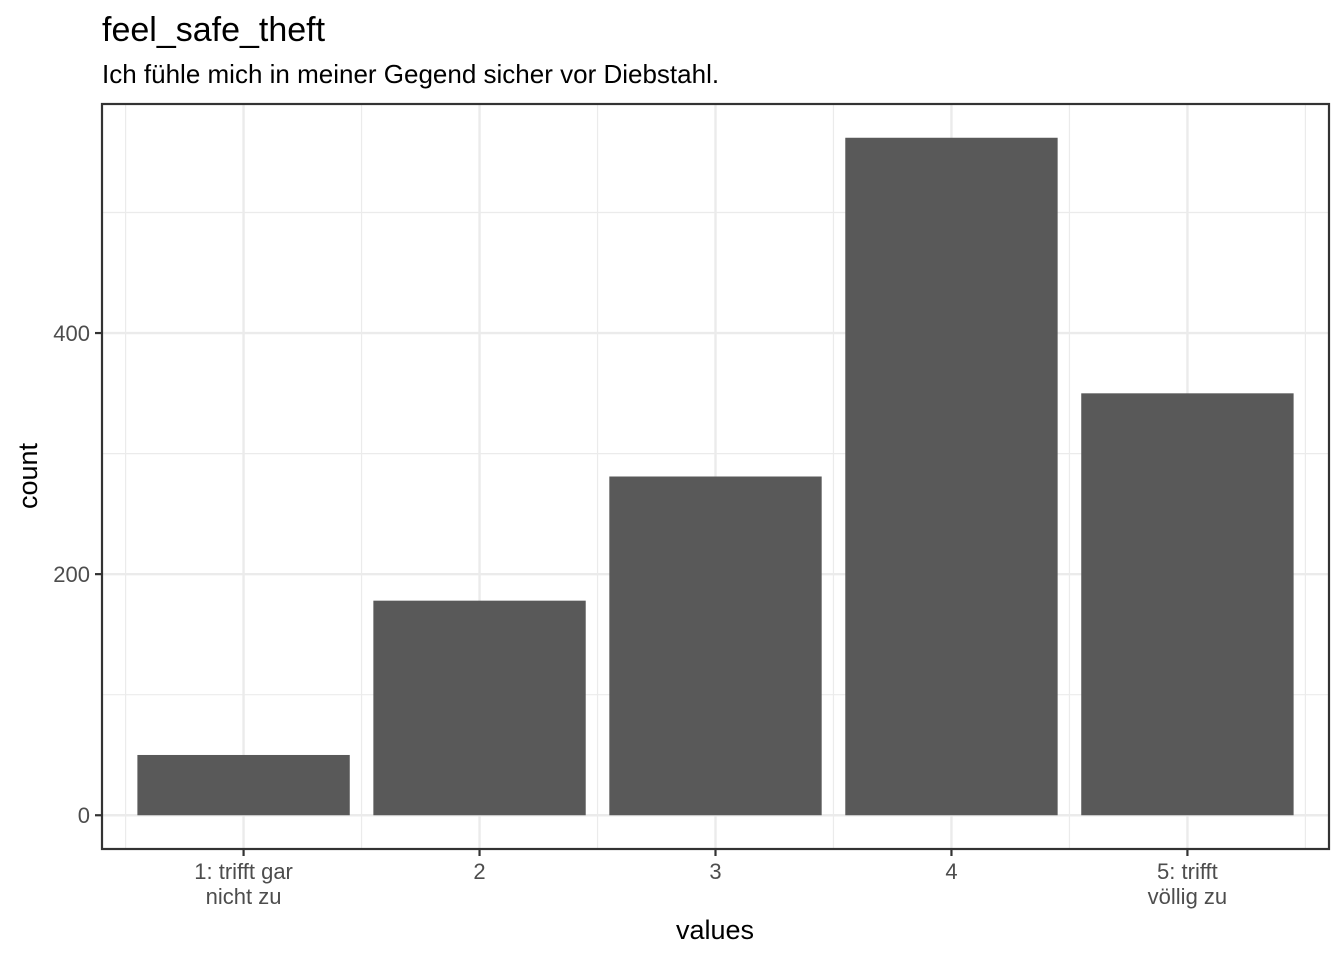 Image resolution: width=1344 pixels, height=960 pixels. Describe the element at coordinates (71, 574) in the screenshot. I see `y-tick-label: 200` at that location.